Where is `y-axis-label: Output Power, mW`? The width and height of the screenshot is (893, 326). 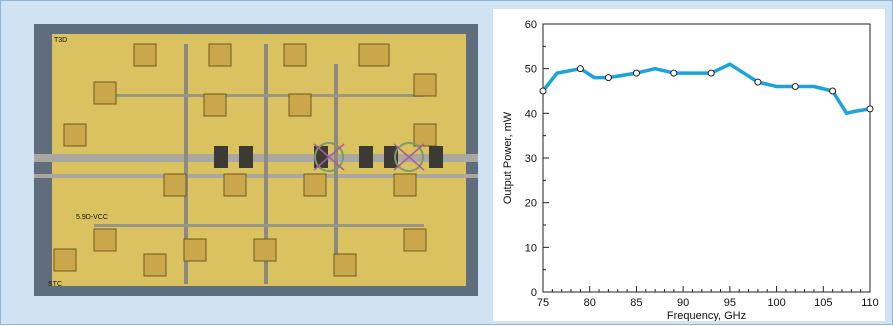 y-axis-label: Output Power, mW is located at coordinates (508, 157).